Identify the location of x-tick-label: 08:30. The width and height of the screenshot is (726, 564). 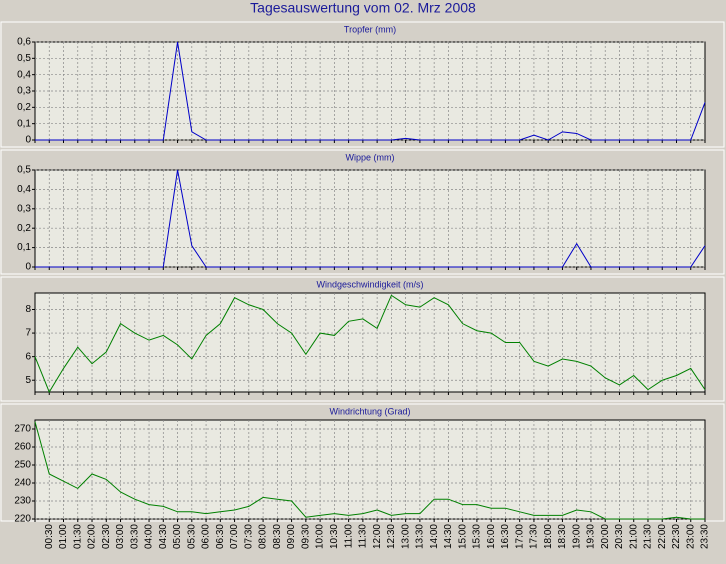
(277, 536).